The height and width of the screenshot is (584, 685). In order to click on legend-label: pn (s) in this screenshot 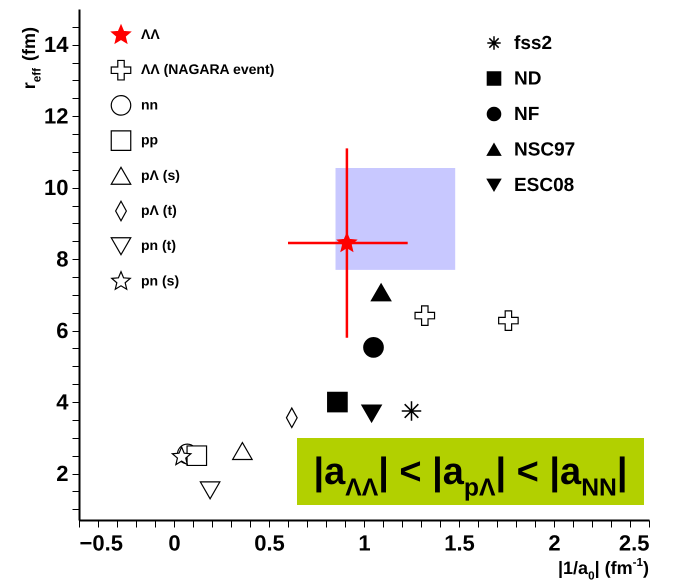, I will do `click(160, 280)`.